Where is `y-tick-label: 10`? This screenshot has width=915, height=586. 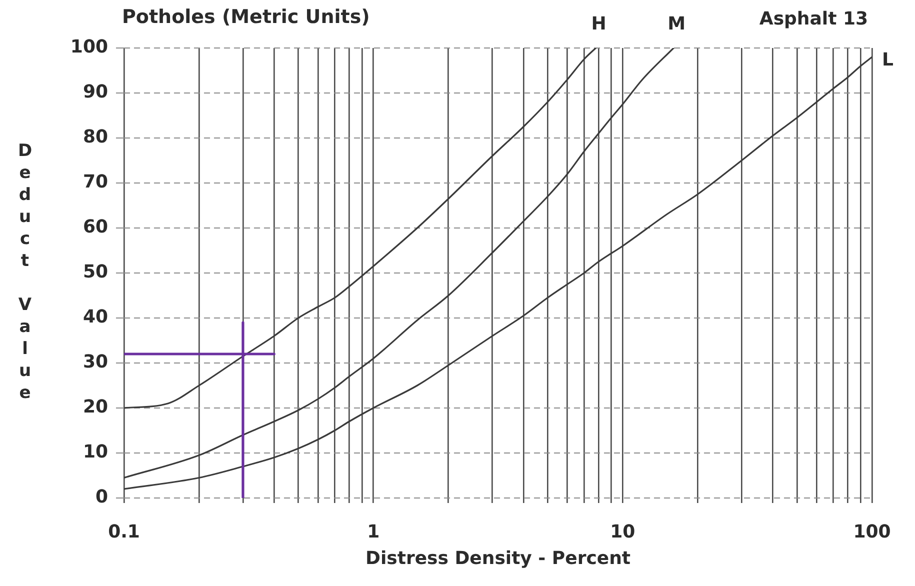 y-tick-label: 10 is located at coordinates (95, 452).